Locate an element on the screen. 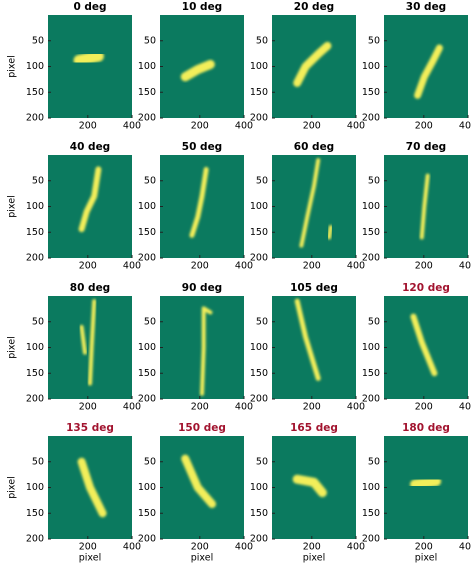 The width and height of the screenshot is (471, 569). panel-title: 90 deg is located at coordinates (202, 288).